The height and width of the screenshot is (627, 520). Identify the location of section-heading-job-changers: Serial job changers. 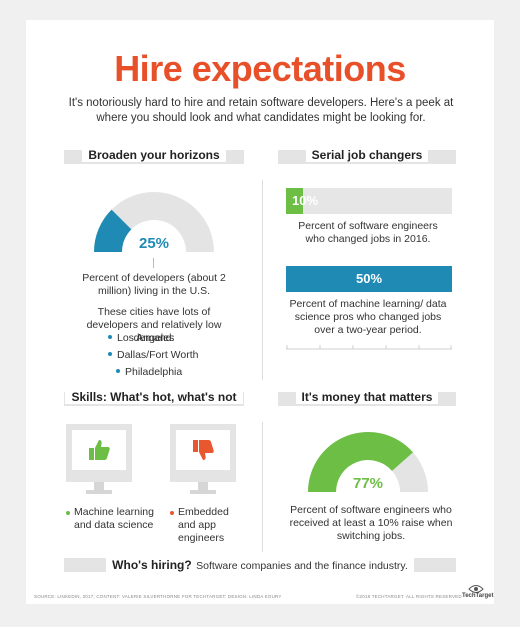
(367, 156).